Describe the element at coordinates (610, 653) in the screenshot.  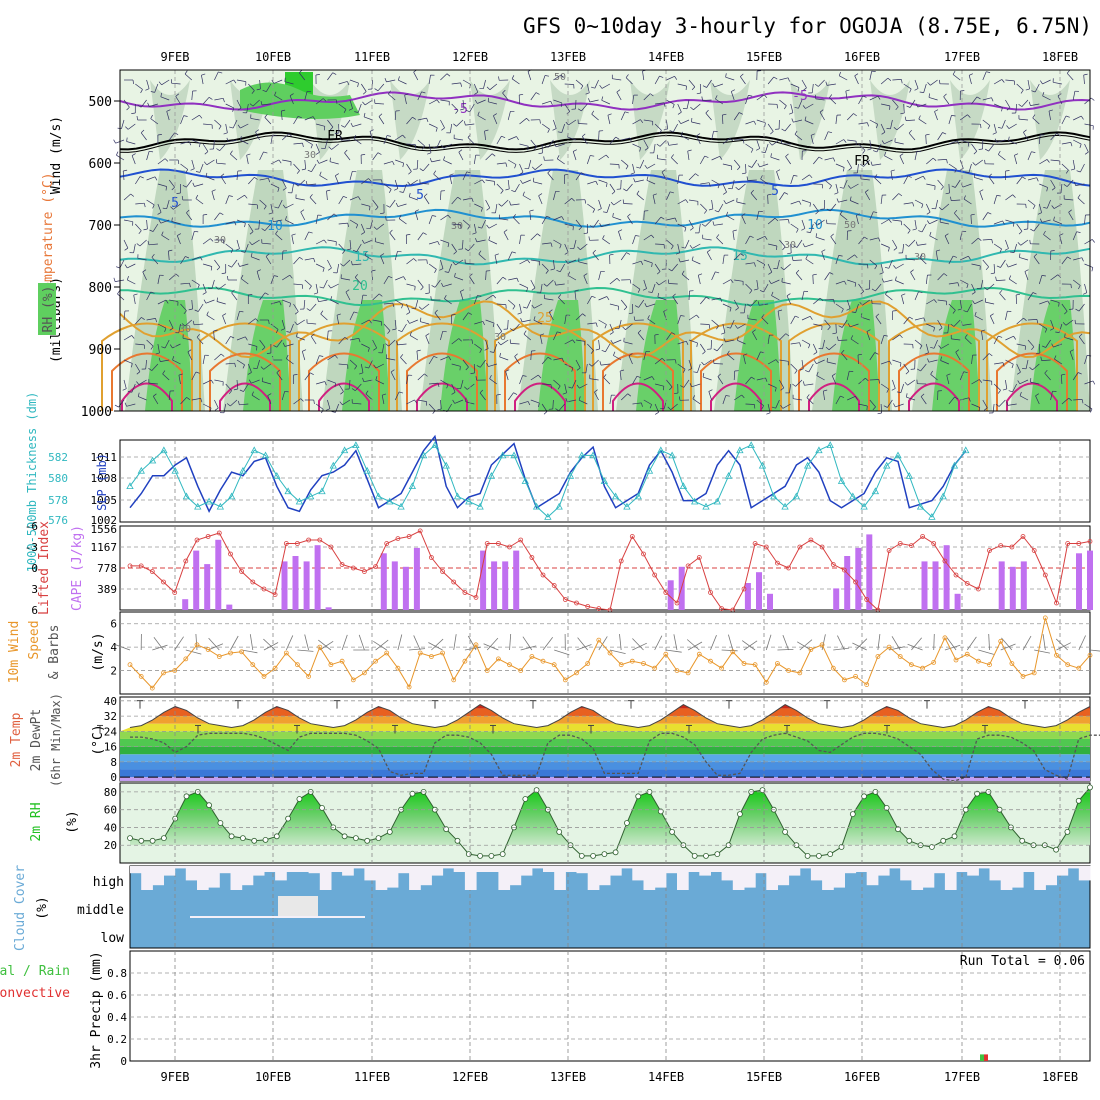
I see `wind10-line` at that location.